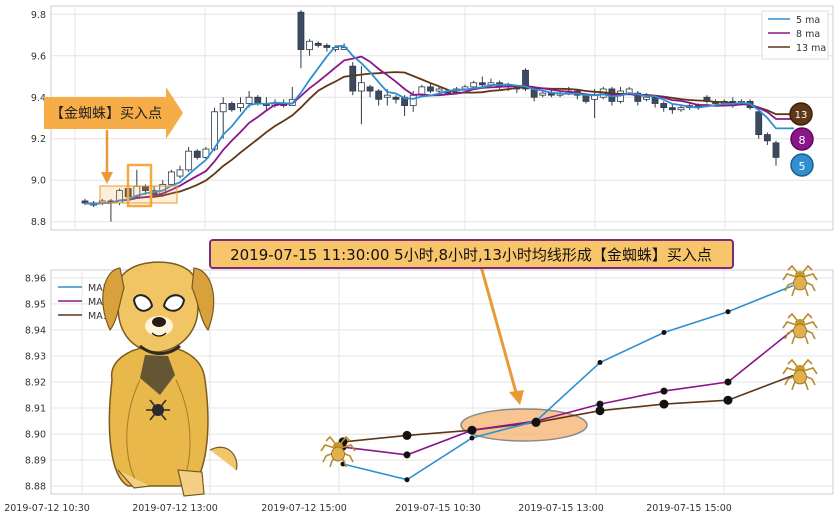 The image size is (839, 520). Describe the element at coordinates (47, 508) in the screenshot. I see `bottom-x-tick-label: 2019-07-12 10:30` at that location.